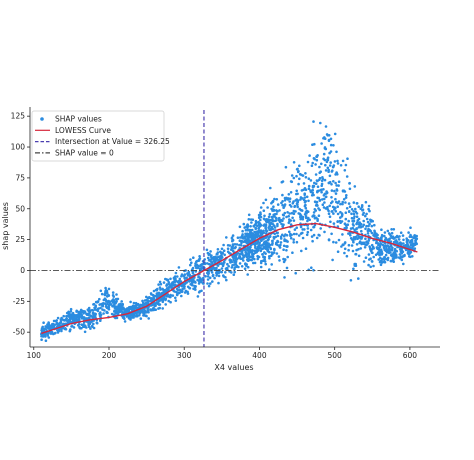 The width and height of the screenshot is (474, 460). Describe the element at coordinates (98, 136) in the screenshot. I see `legend-box` at that location.